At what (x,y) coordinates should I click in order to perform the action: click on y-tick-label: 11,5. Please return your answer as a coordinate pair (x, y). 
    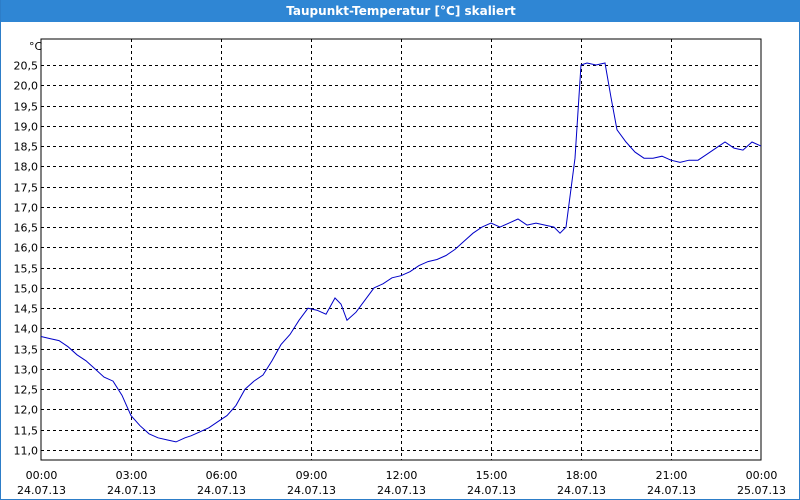
    Looking at the image, I should click on (26, 431).